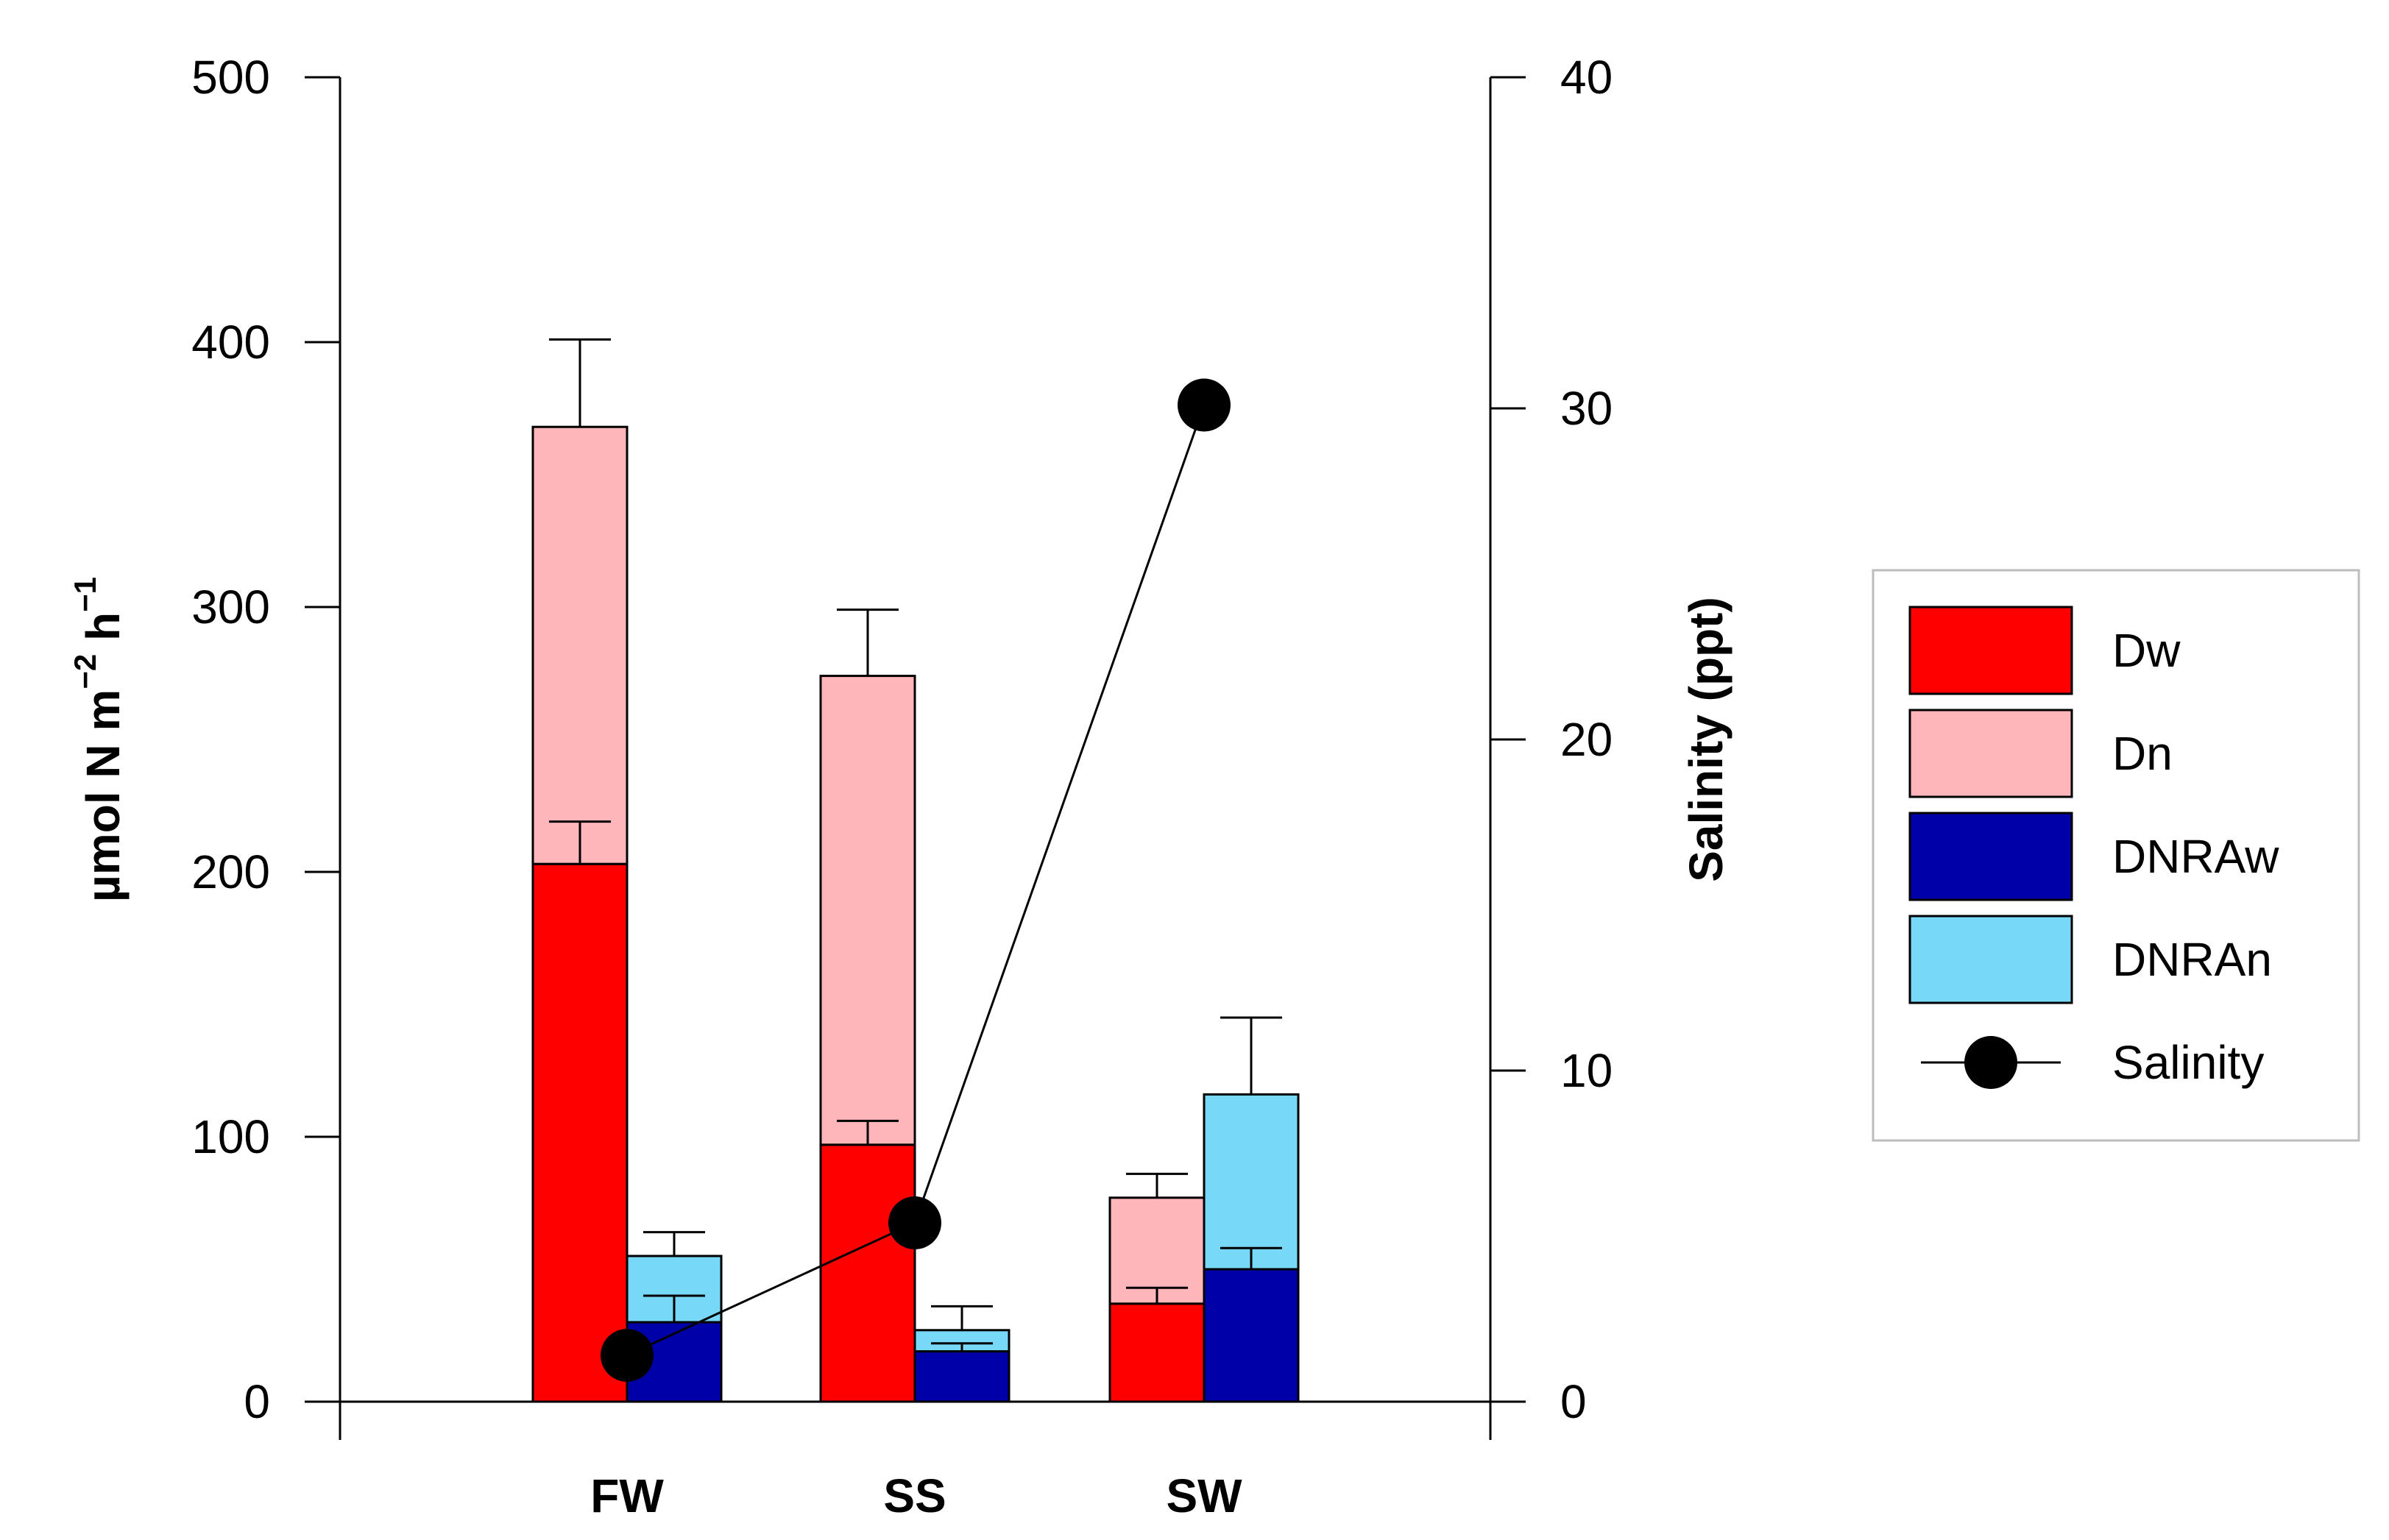 Image resolution: width=2389 pixels, height=1540 pixels. I want to click on right-axis-title: Salinity (ppt), so click(1706, 739).